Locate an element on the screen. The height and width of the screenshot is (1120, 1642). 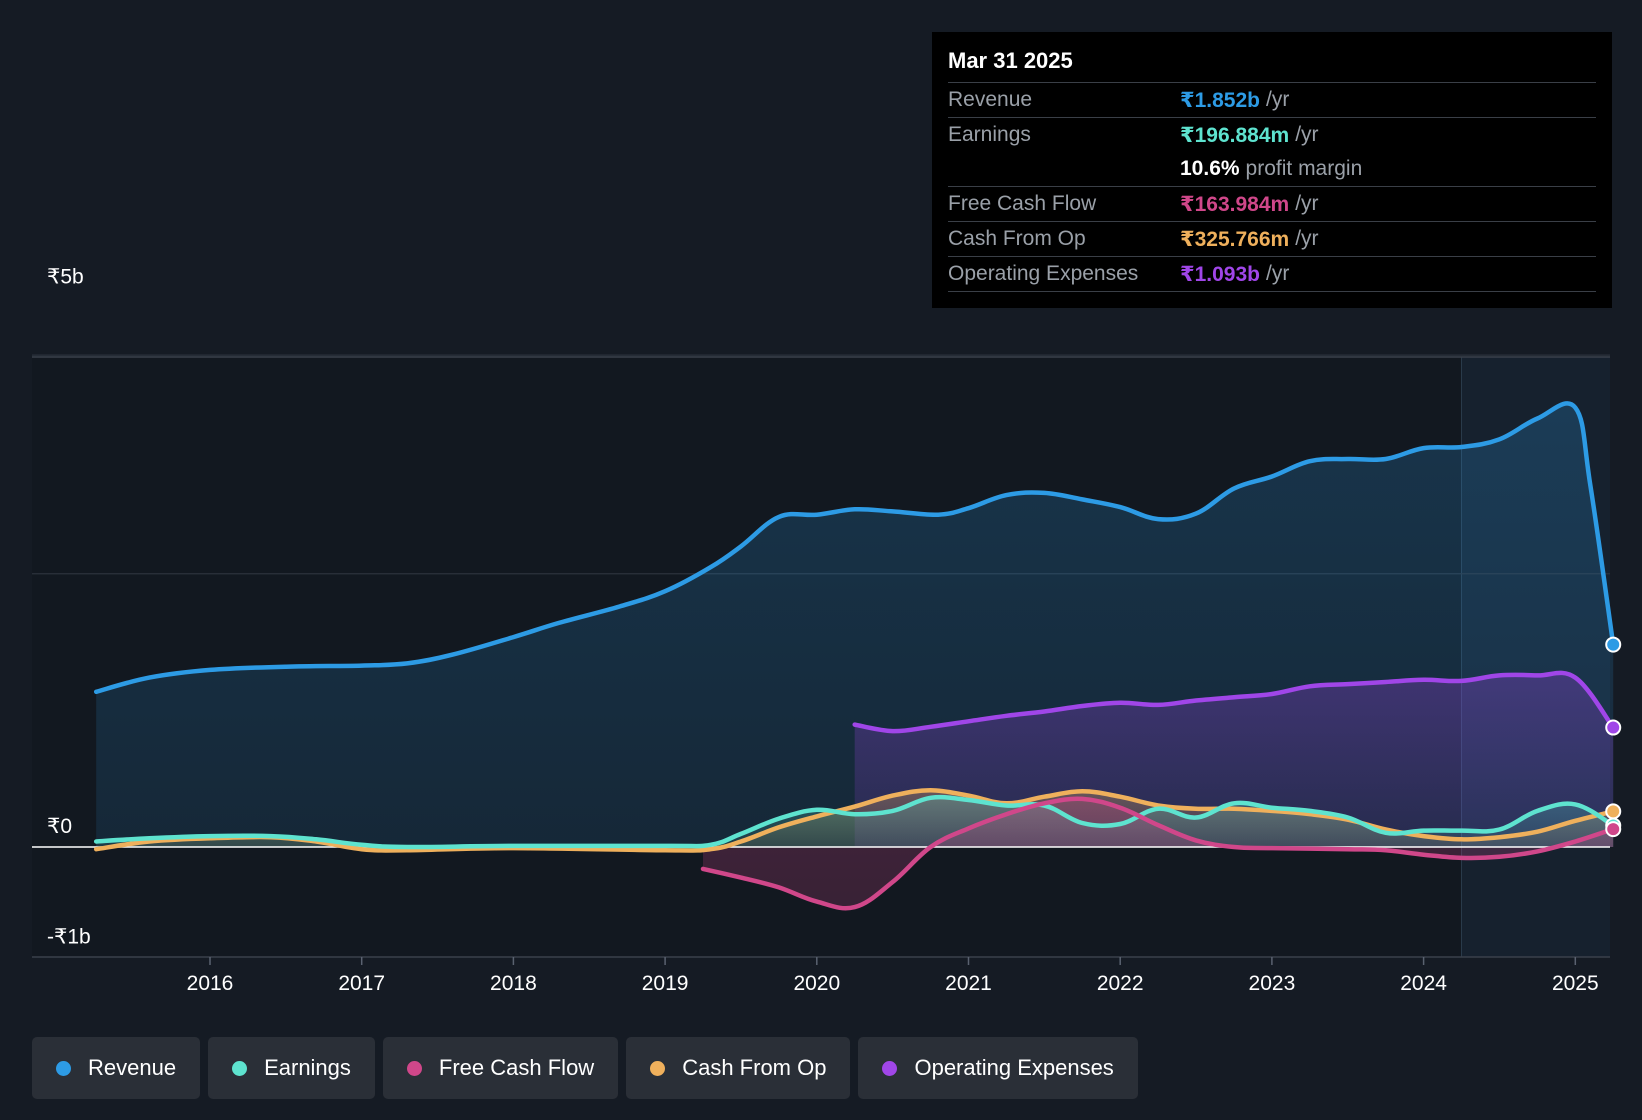
legend-item-operating-expenses: Operating Expenses is located at coordinates (998, 1068).